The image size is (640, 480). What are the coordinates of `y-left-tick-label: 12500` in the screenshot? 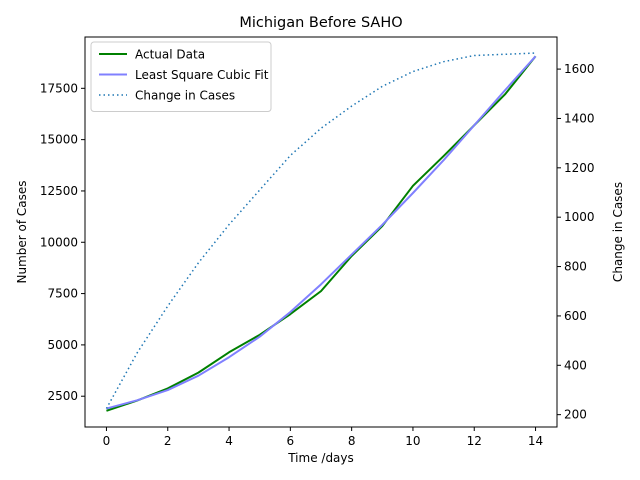 It's located at (59, 191).